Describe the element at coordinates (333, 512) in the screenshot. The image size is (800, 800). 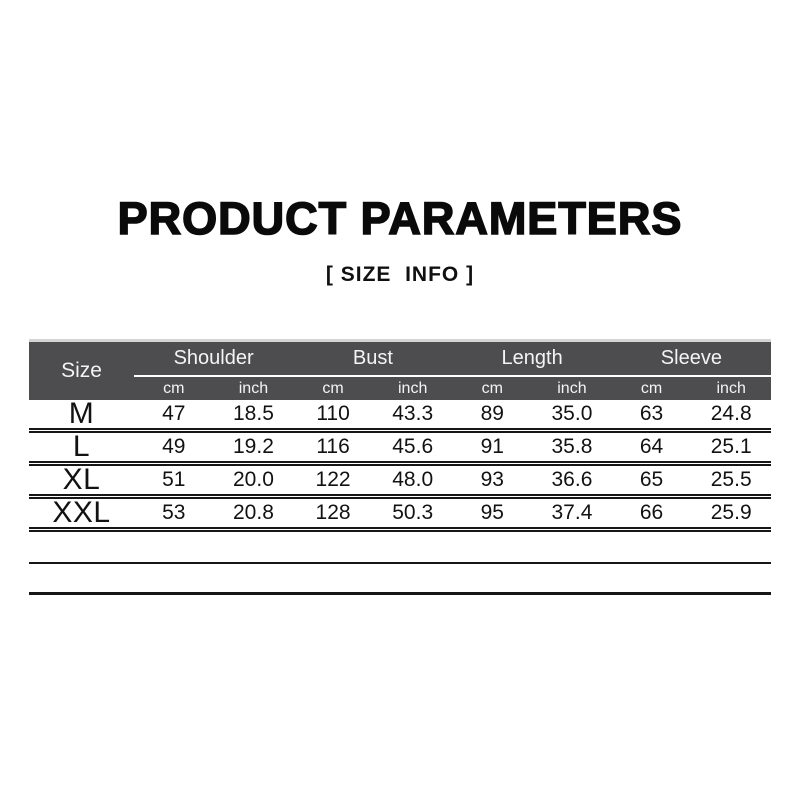
I see `value-cell: 128` at that location.